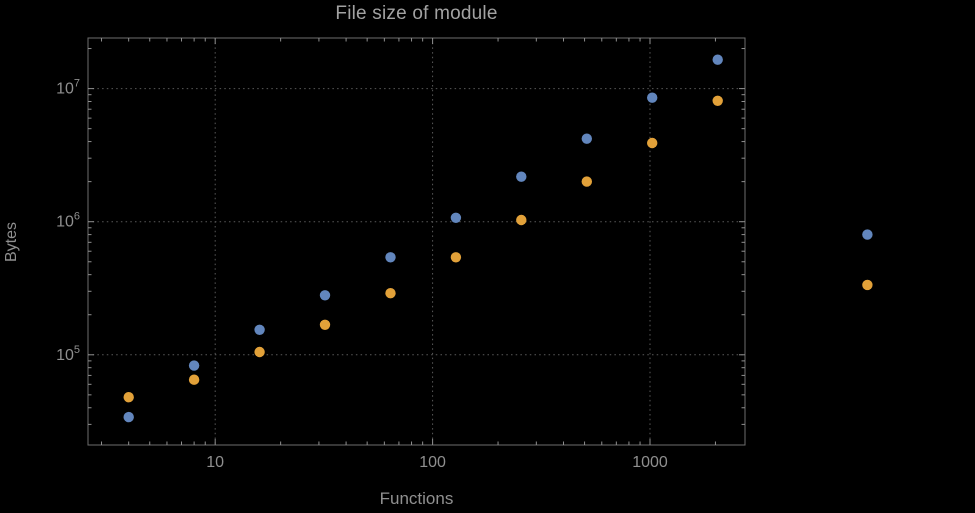 Image resolution: width=975 pixels, height=513 pixels. What do you see at coordinates (68, 221) in the screenshot?
I see `y-tick-label: 10⁶` at bounding box center [68, 221].